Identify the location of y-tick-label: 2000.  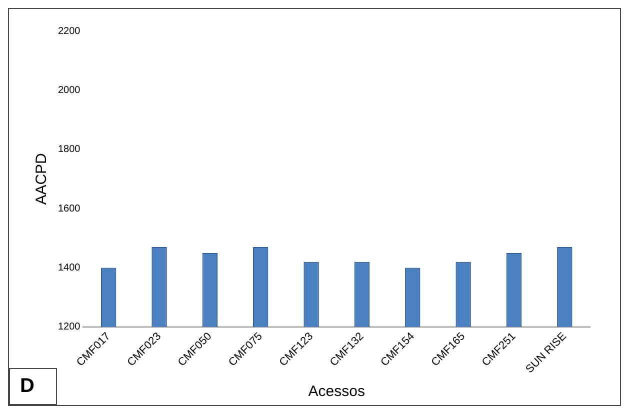
(69, 90).